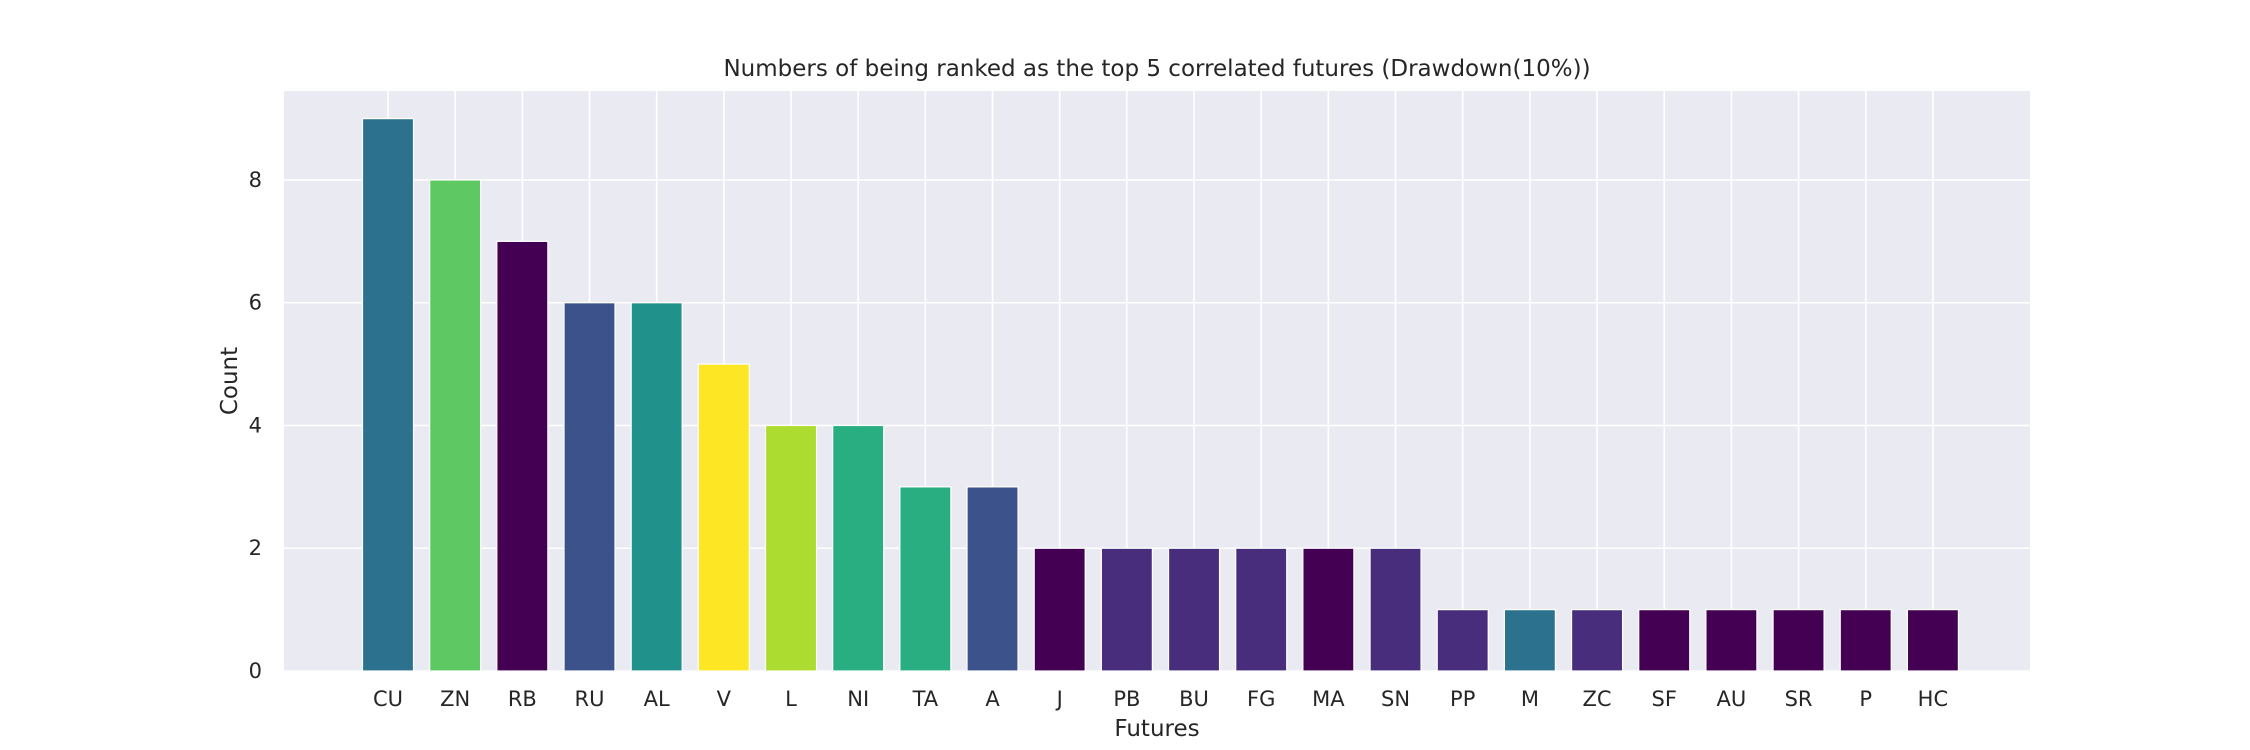  I want to click on y-tick-label: 6, so click(255, 303).